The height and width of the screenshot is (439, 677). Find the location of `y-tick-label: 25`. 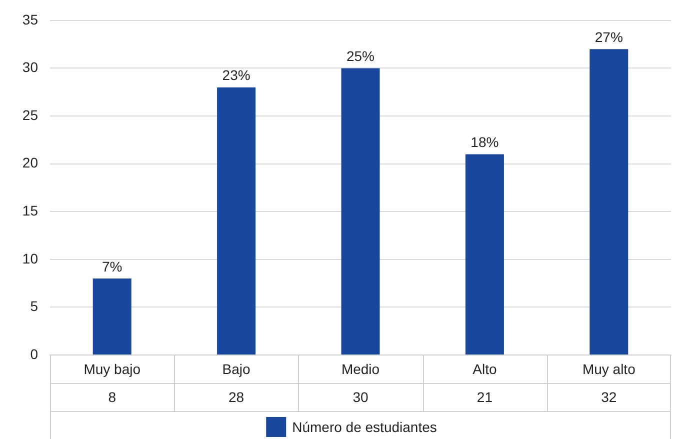

y-tick-label: 25 is located at coordinates (30, 114).